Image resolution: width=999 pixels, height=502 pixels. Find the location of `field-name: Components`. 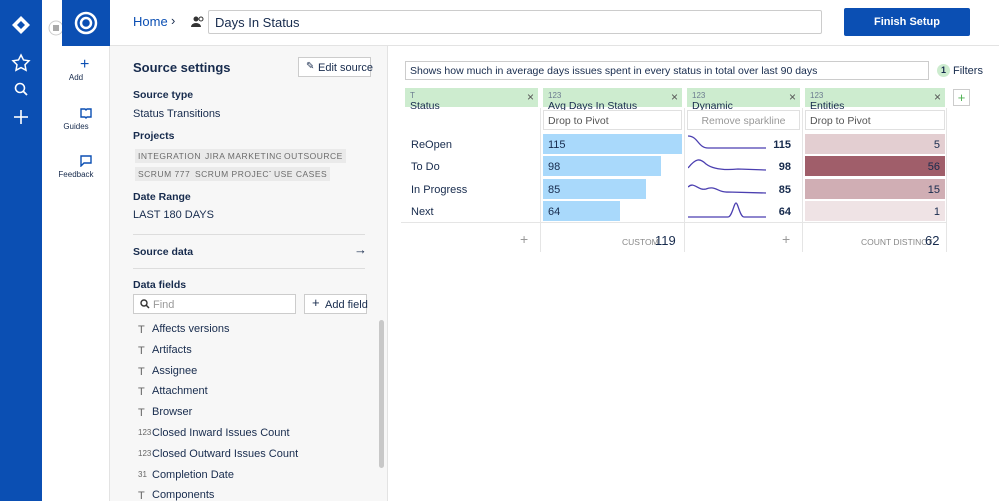

field-name: Components is located at coordinates (183, 495).